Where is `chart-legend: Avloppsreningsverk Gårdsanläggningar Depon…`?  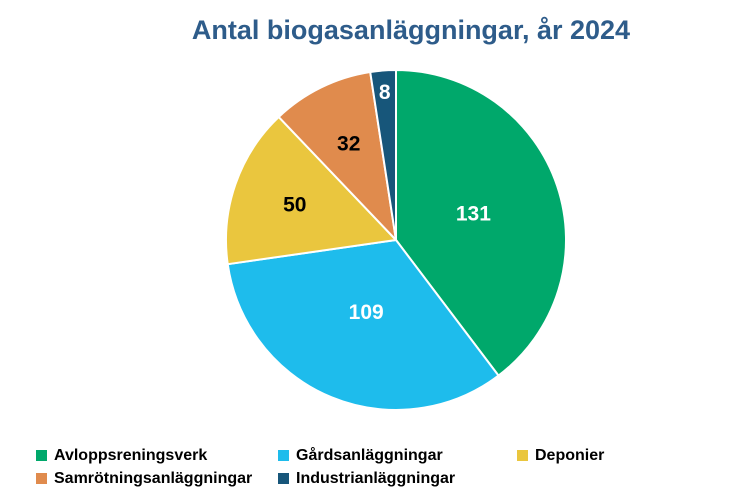 chart-legend: Avloppsreningsverk Gårdsanläggningar Depon… is located at coordinates (375, 467).